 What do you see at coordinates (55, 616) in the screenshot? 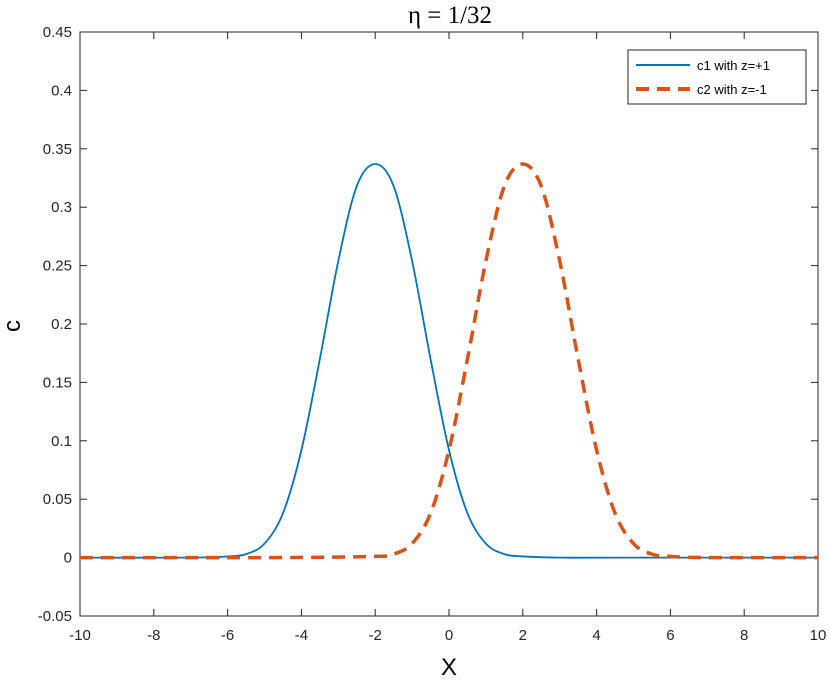
I see `y-tick-label: -0.05` at bounding box center [55, 616].